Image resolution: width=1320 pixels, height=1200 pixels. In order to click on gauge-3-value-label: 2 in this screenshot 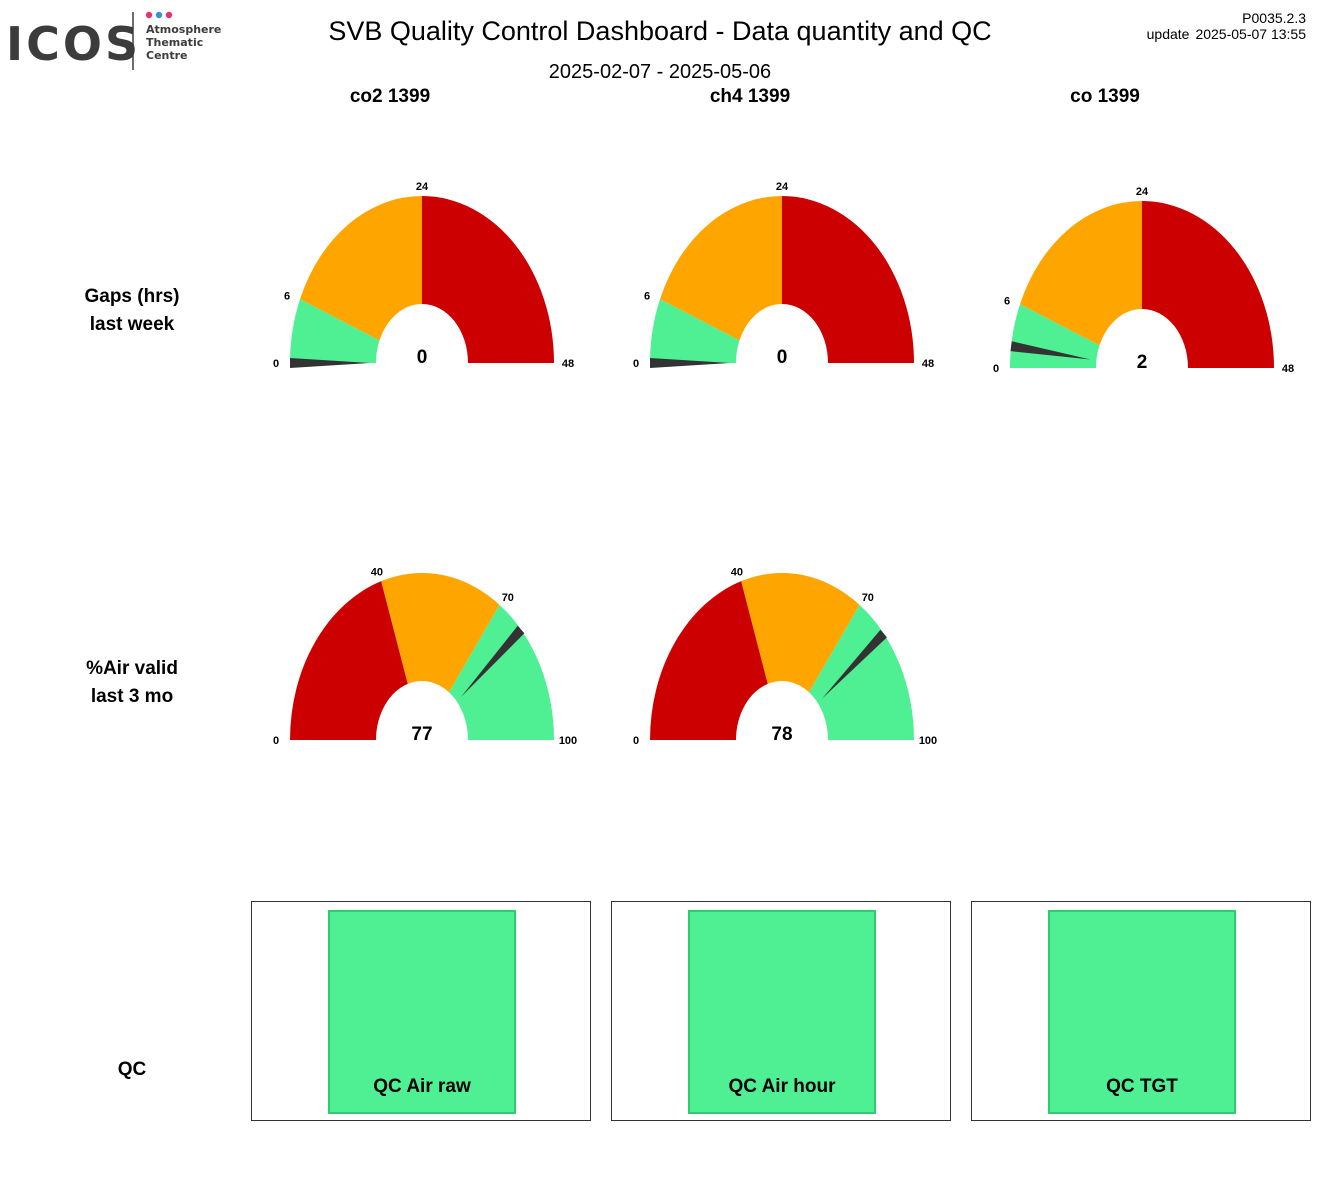, I will do `click(1142, 362)`.